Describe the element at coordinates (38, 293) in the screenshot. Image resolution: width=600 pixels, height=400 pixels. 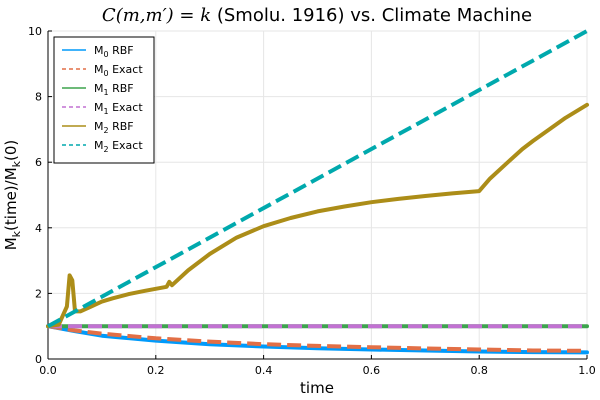
I see `y-tick-label: 2` at that location.